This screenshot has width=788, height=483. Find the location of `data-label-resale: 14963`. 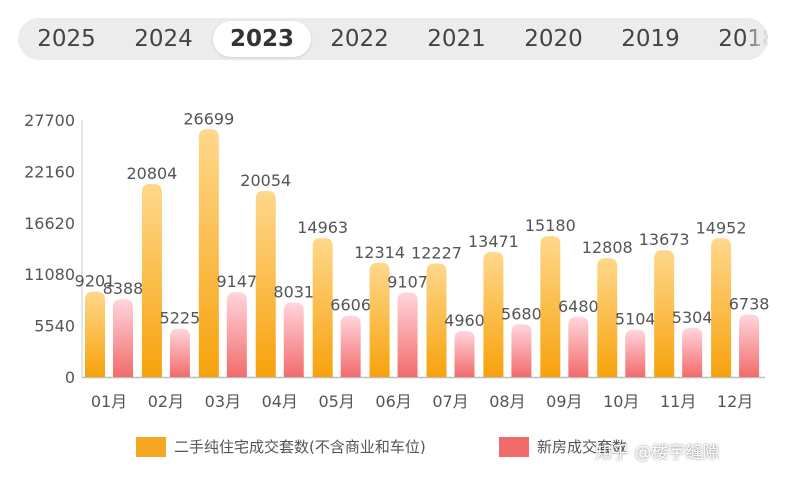

data-label-resale: 14963 is located at coordinates (322, 227).